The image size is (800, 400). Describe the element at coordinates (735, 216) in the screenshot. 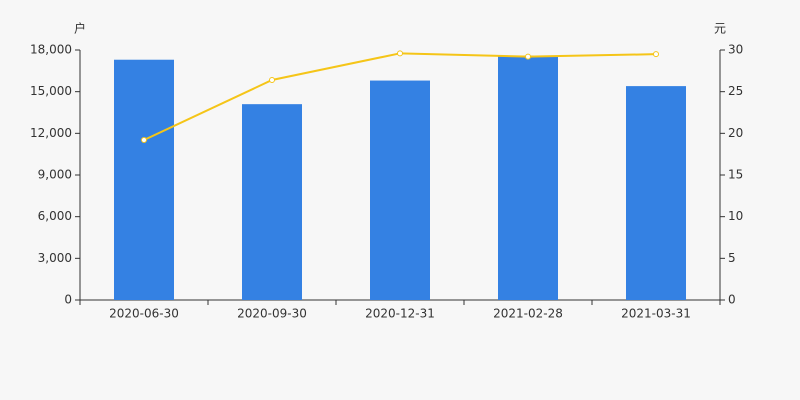

I see `y2-tick-label: 10` at that location.